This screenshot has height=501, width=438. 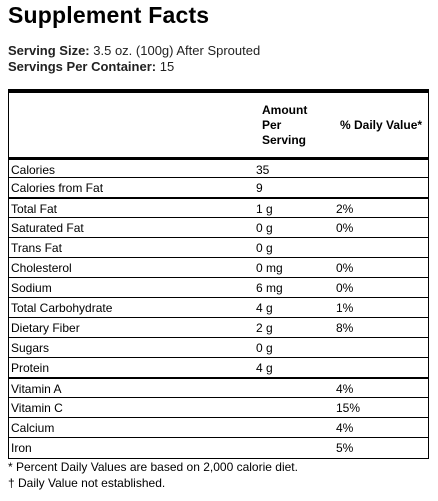 What do you see at coordinates (87, 483) in the screenshot?
I see `footnote: † Daily Value not established.` at bounding box center [87, 483].